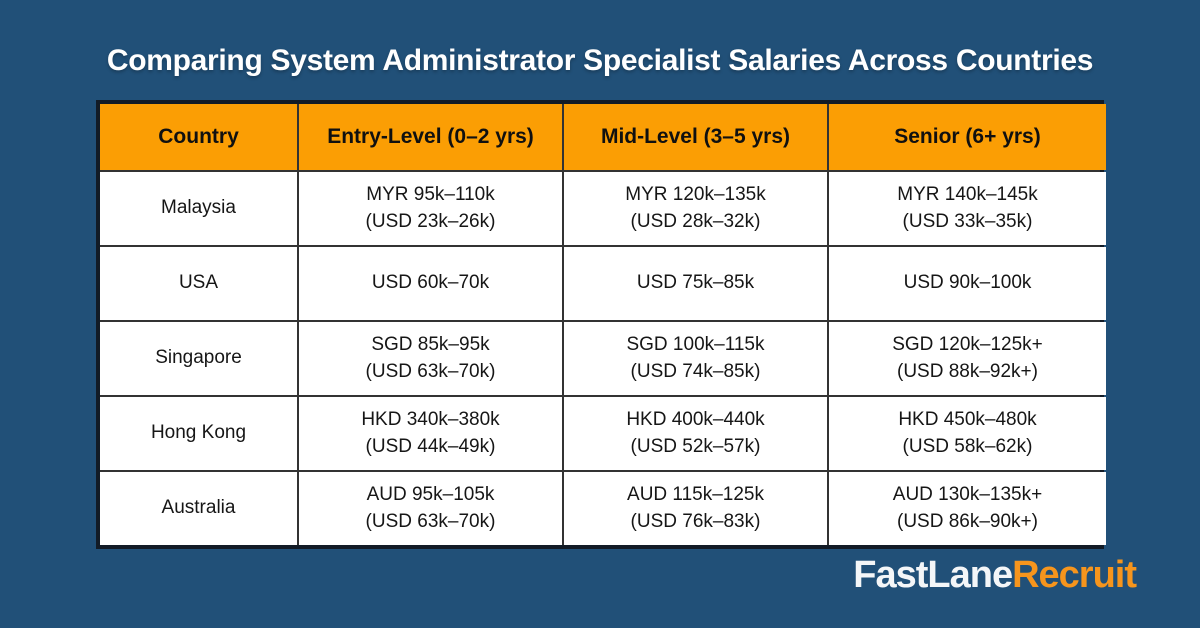 The image size is (1200, 628). What do you see at coordinates (695, 221) in the screenshot?
I see `salary-usd-range: (USD 28k–32k)` at bounding box center [695, 221].